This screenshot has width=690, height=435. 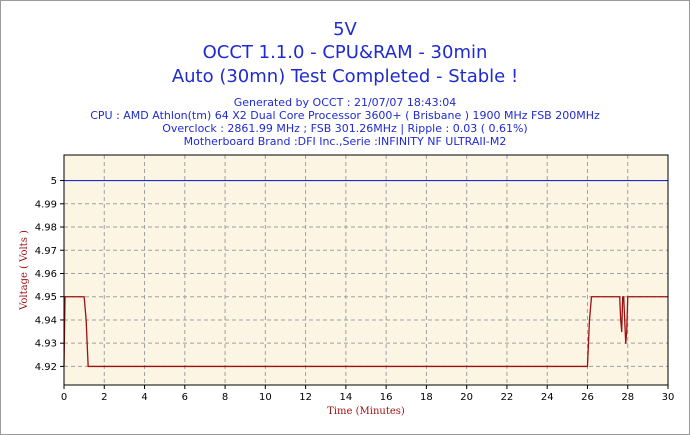 What do you see at coordinates (386, 397) in the screenshot?
I see `x-tick-label: 16` at bounding box center [386, 397].